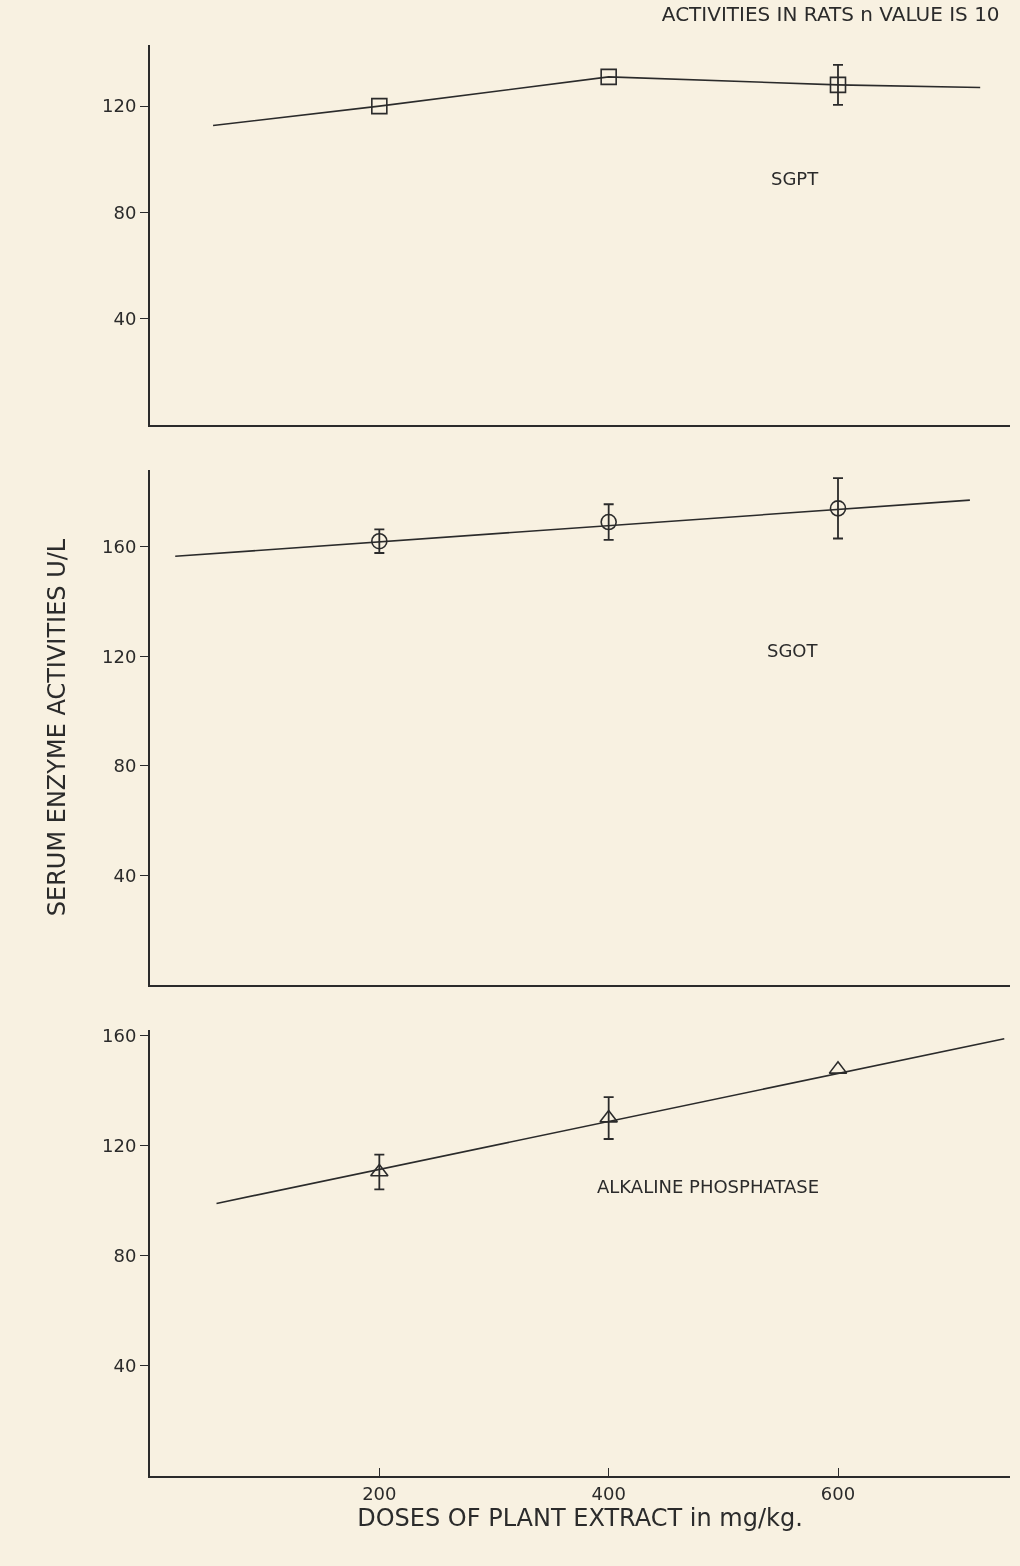 The width and height of the screenshot is (1020, 1566). I want to click on x-tick-label: 200, so click(379, 1493).